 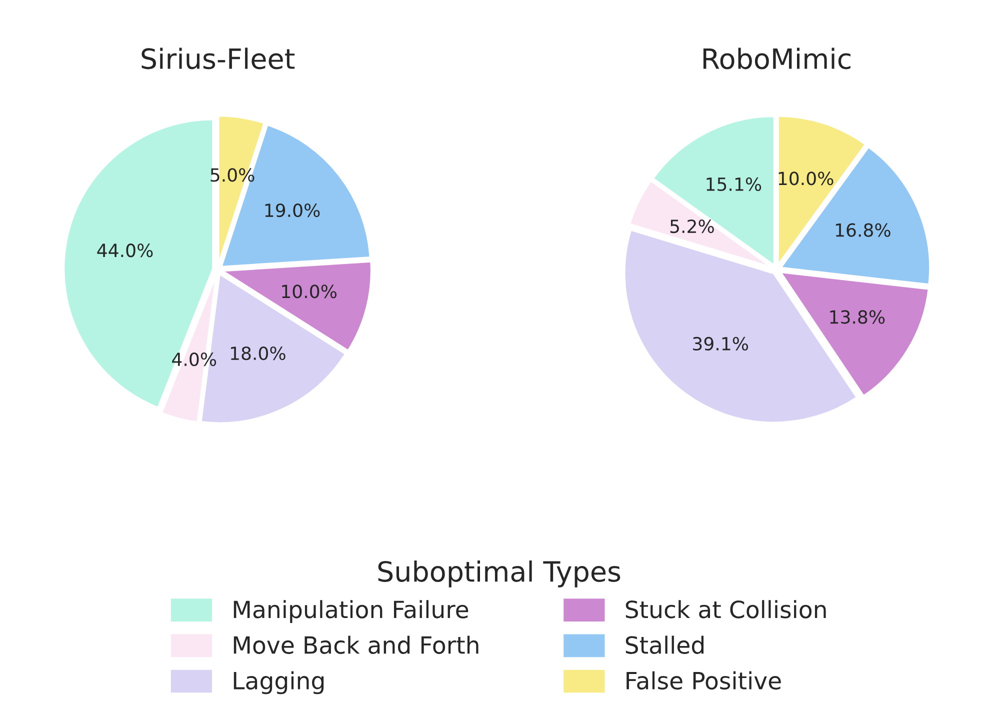 I want to click on chart-title: Sirius-Fleet, so click(x=218, y=59).